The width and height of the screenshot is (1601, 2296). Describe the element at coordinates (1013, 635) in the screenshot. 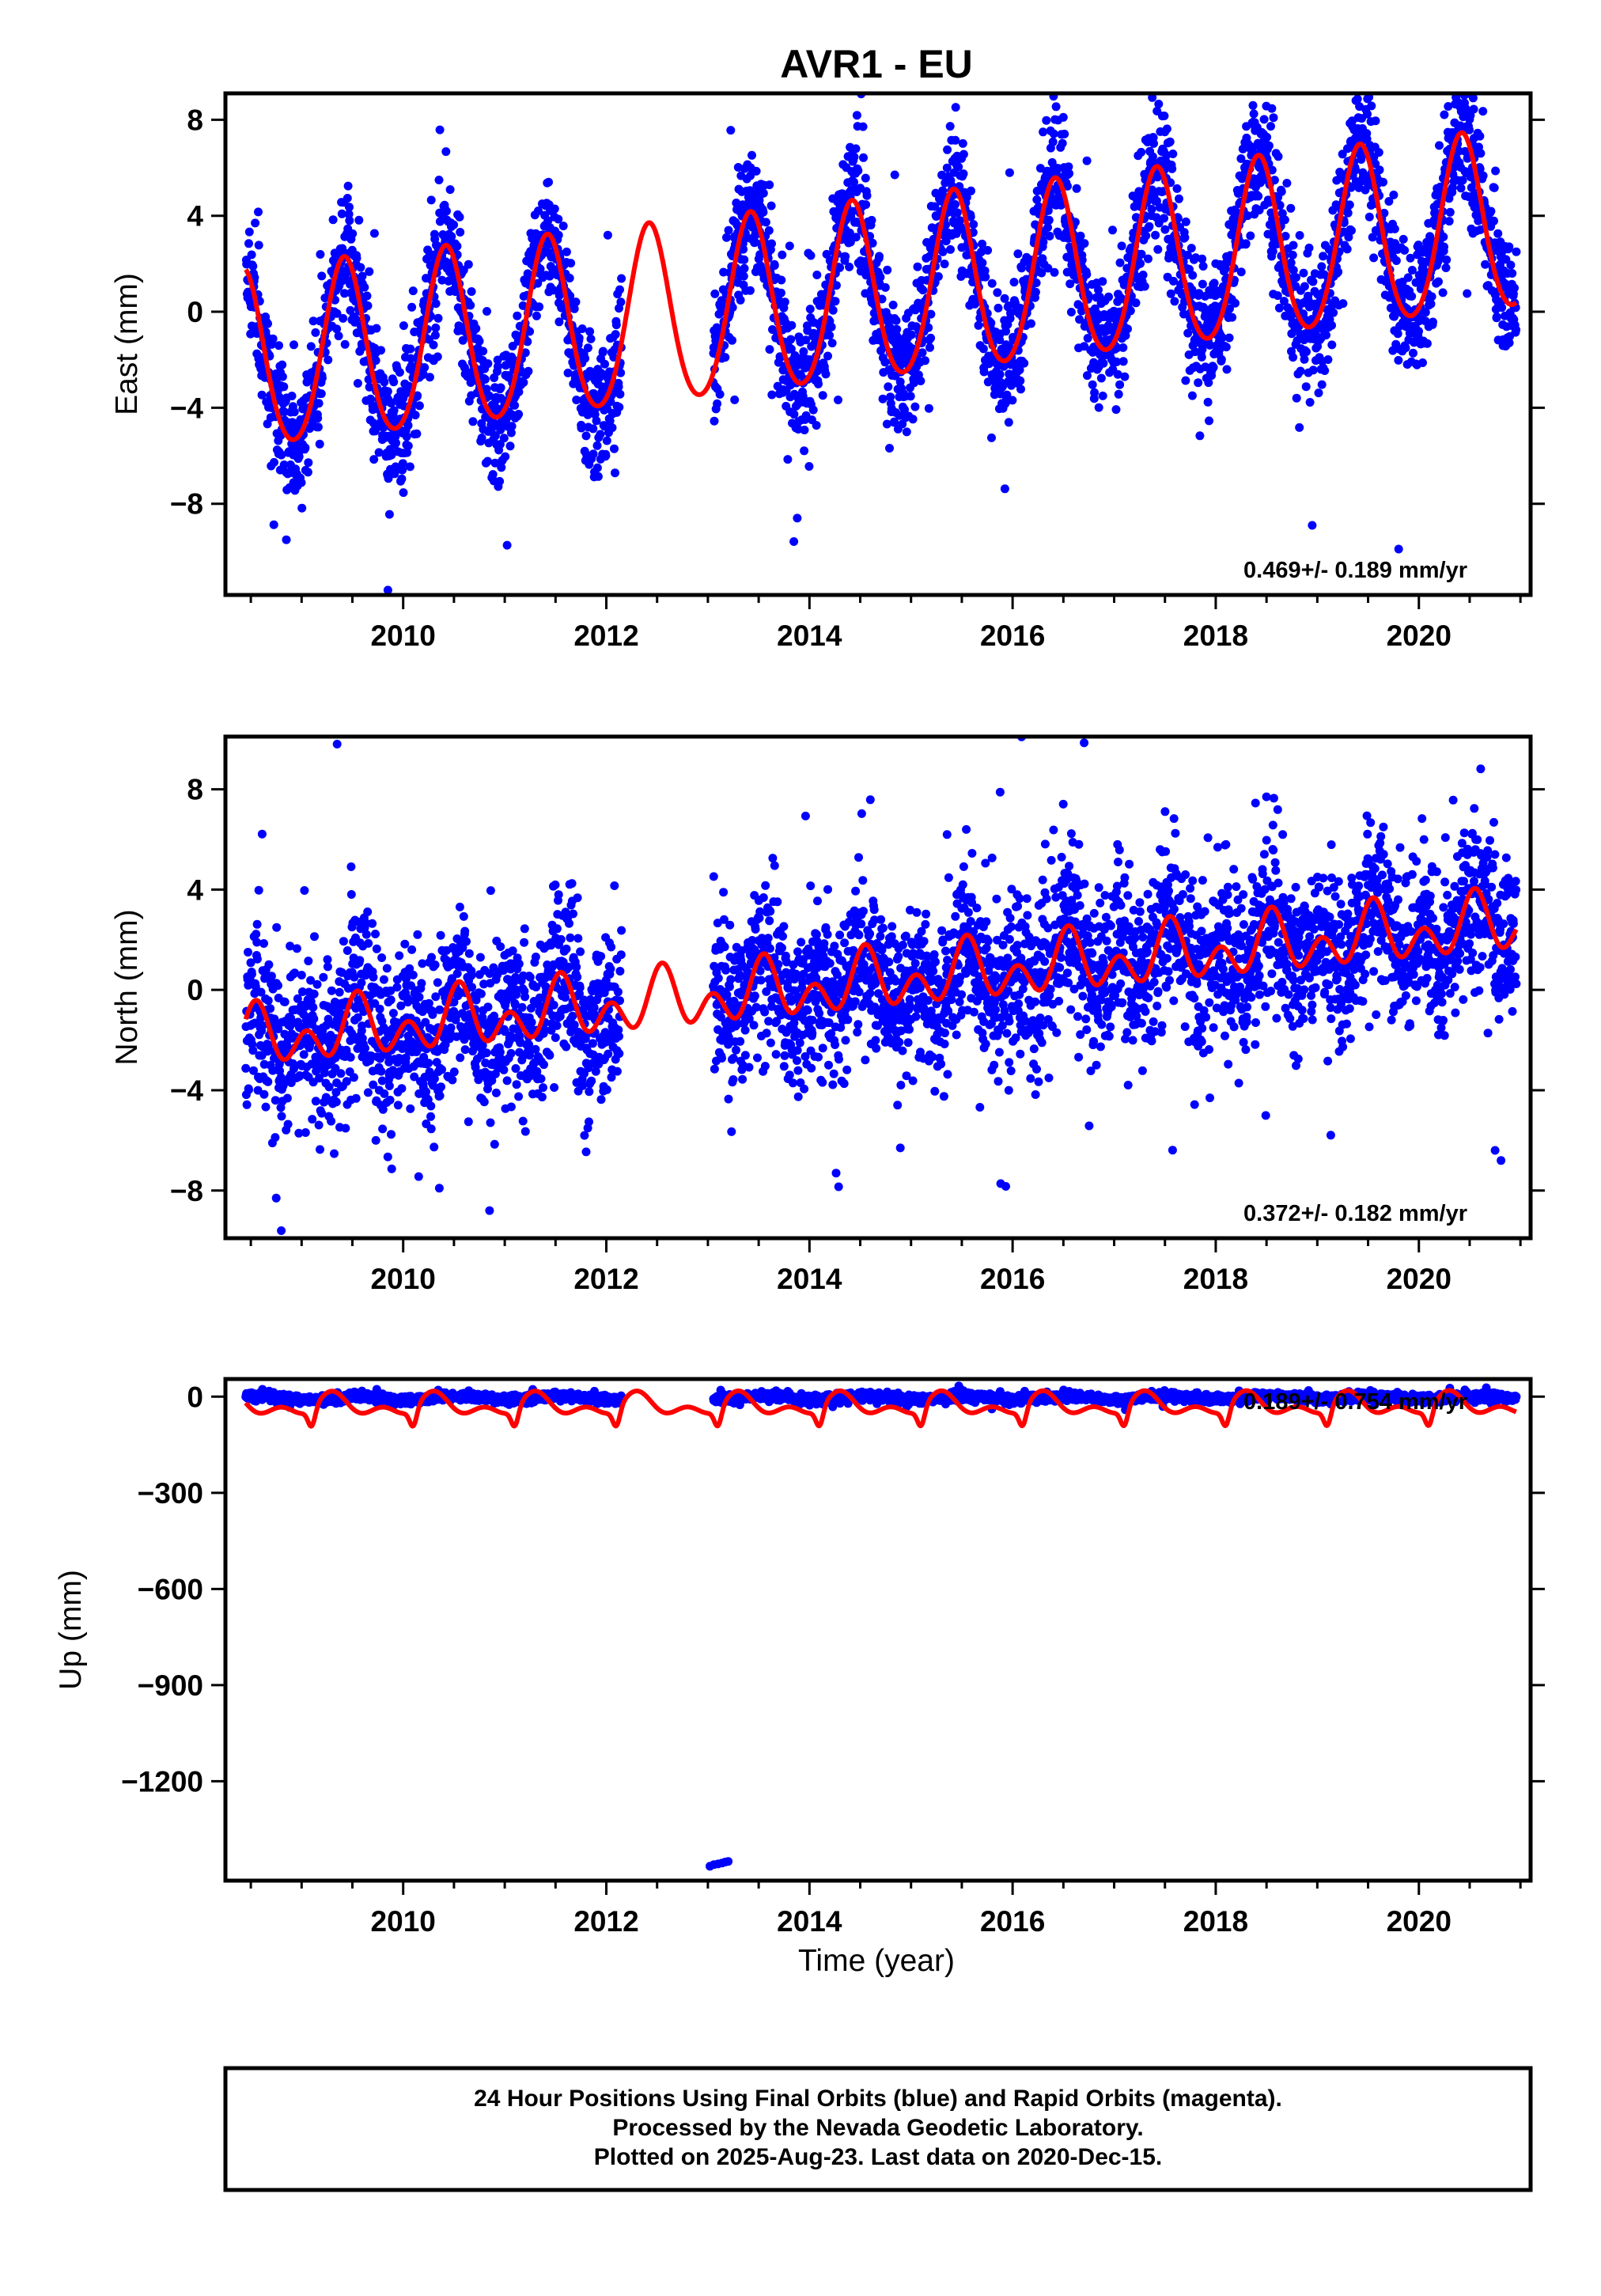

I see `x-tick-label: 2016` at that location.